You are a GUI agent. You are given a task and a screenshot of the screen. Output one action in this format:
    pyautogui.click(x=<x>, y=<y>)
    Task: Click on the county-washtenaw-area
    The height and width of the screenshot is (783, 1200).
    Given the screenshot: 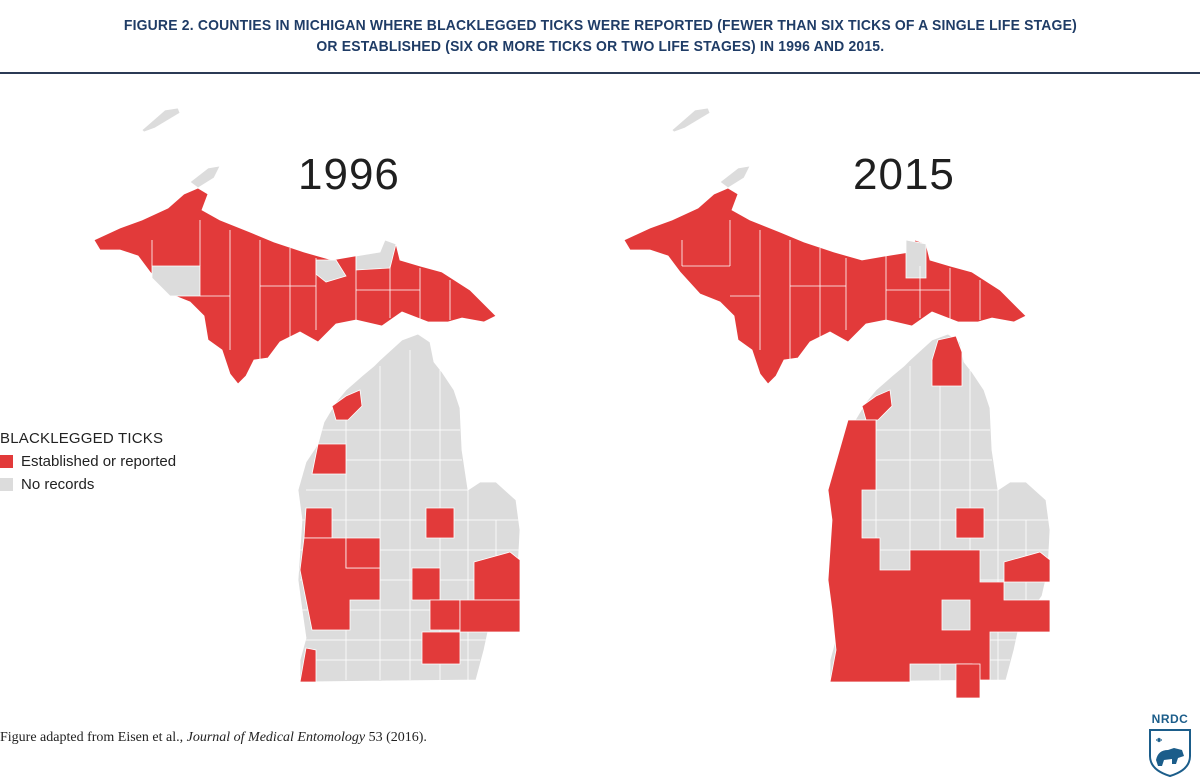 What is the action you would take?
    pyautogui.click(x=489, y=616)
    